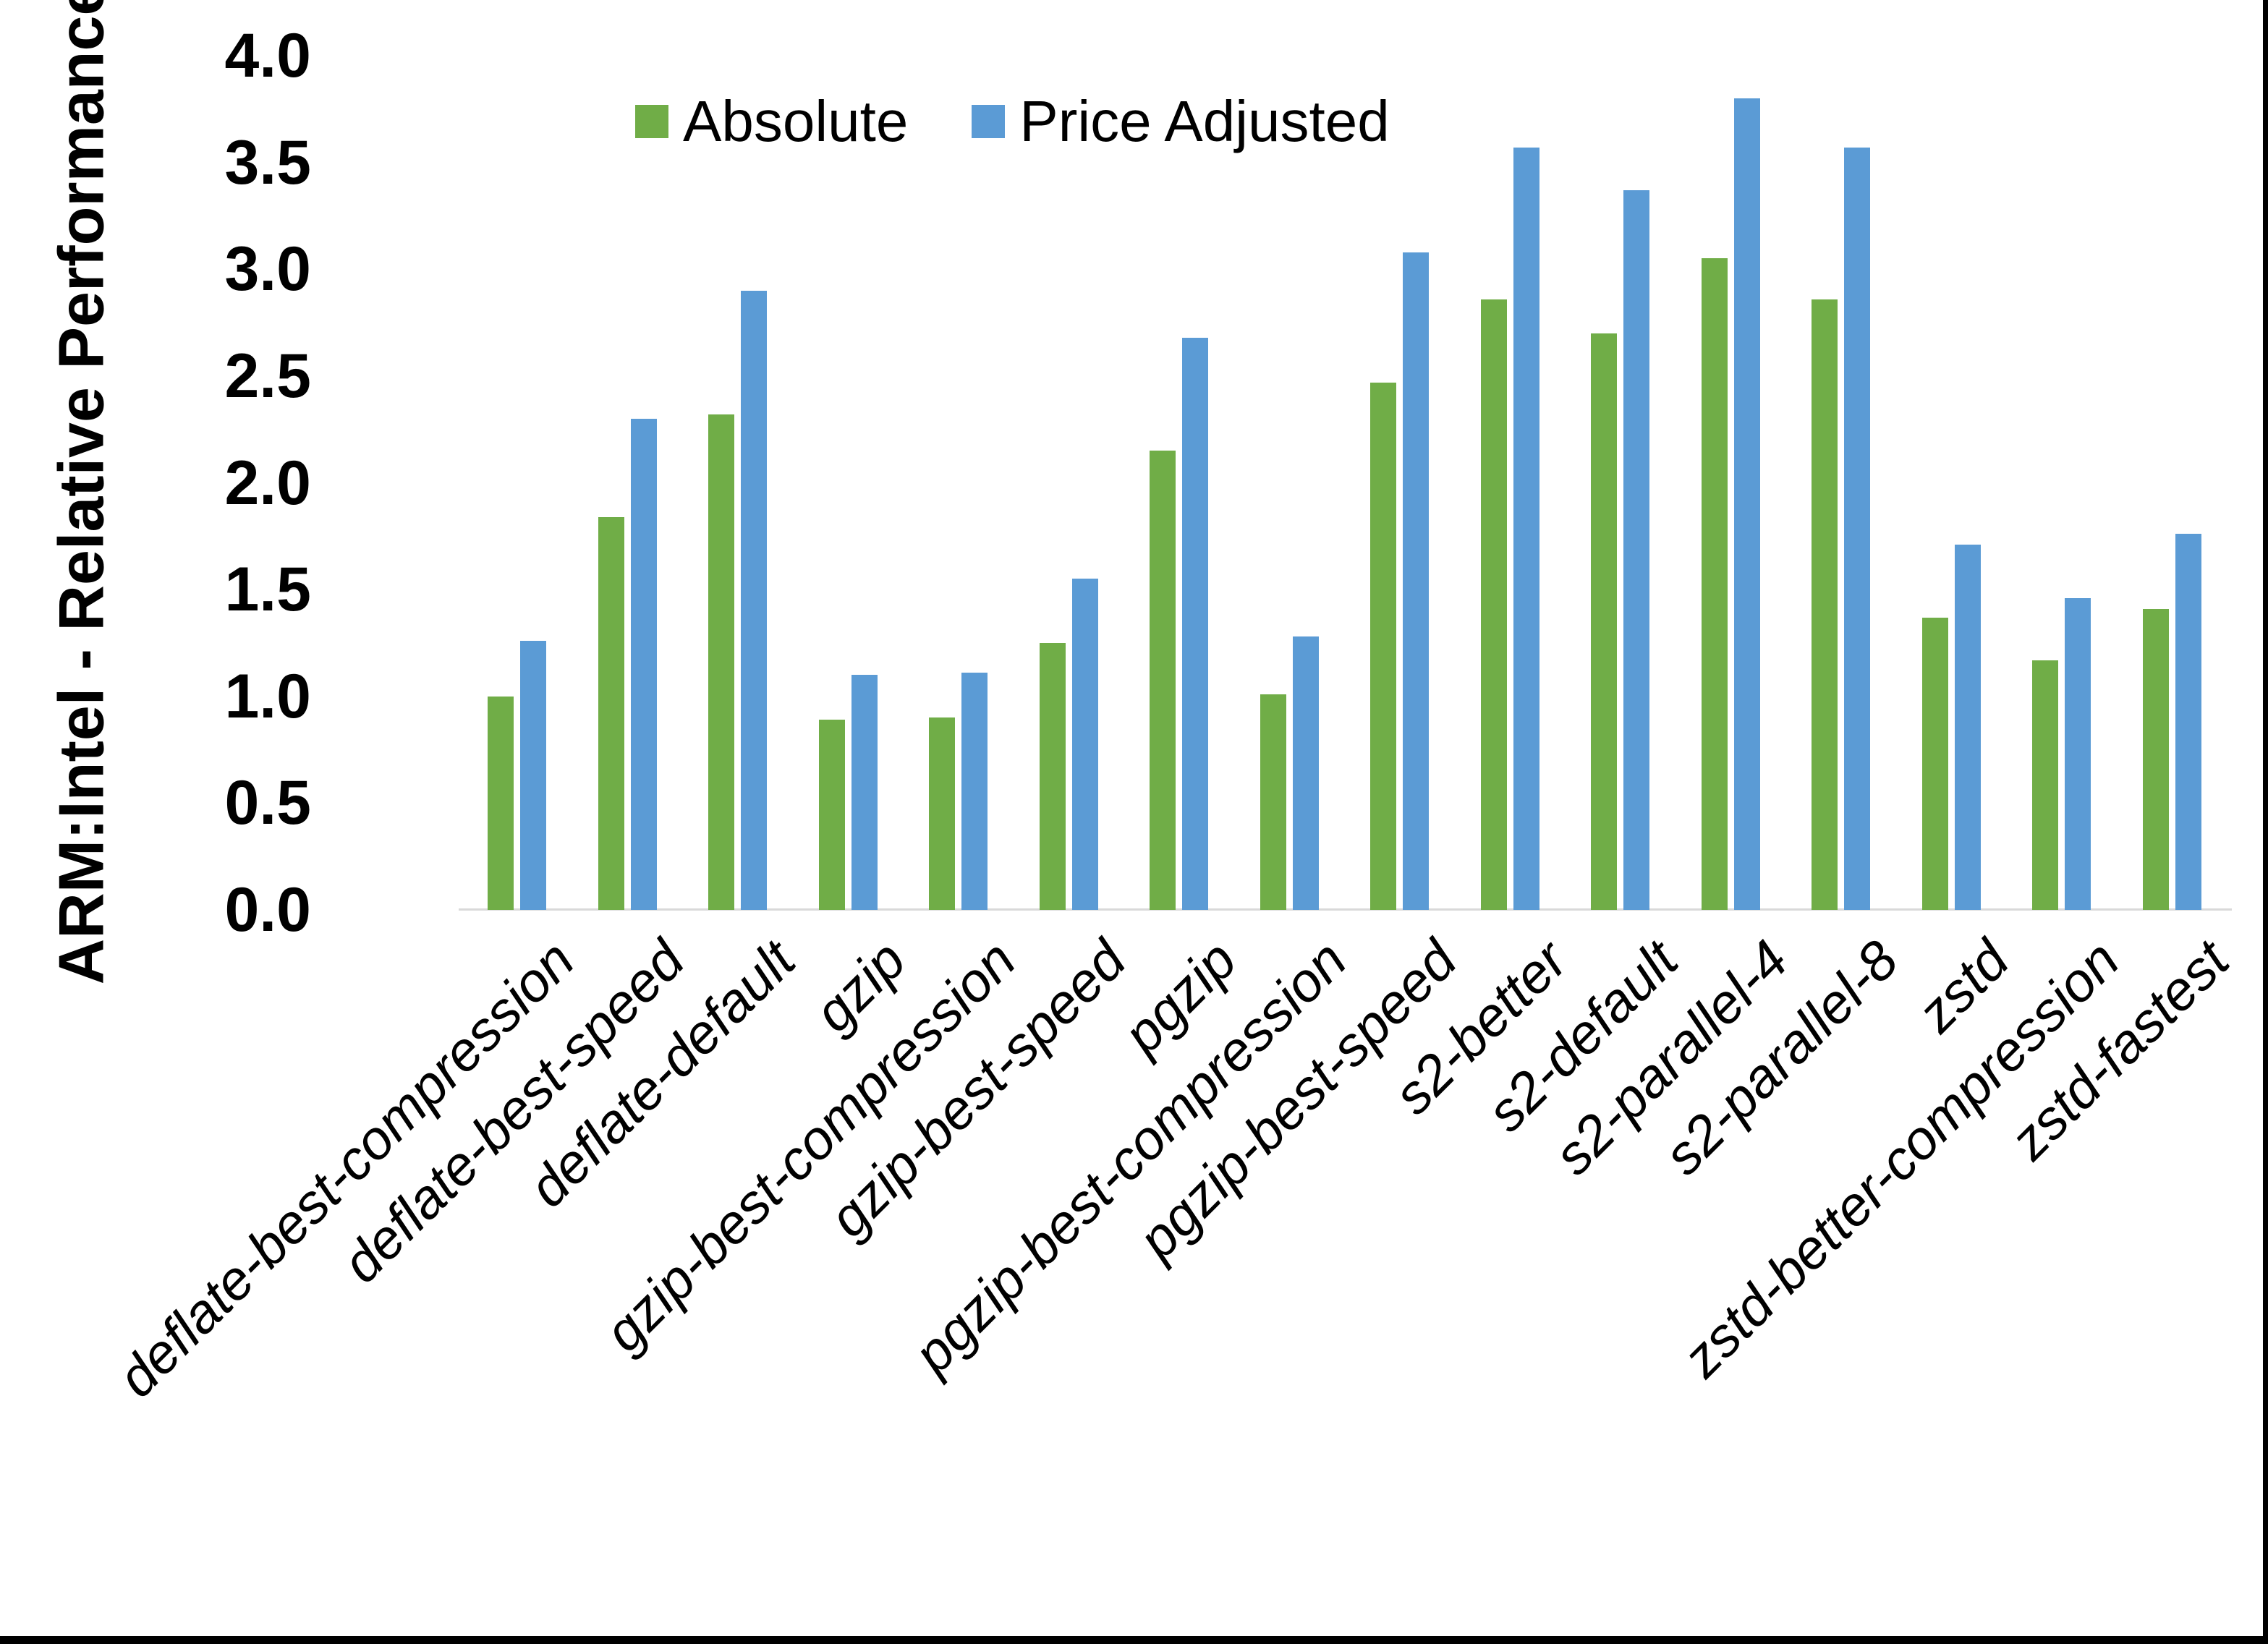  What do you see at coordinates (346, 1169) in the screenshot?
I see `x-category-label-text: deflate-best-compression` at bounding box center [346, 1169].